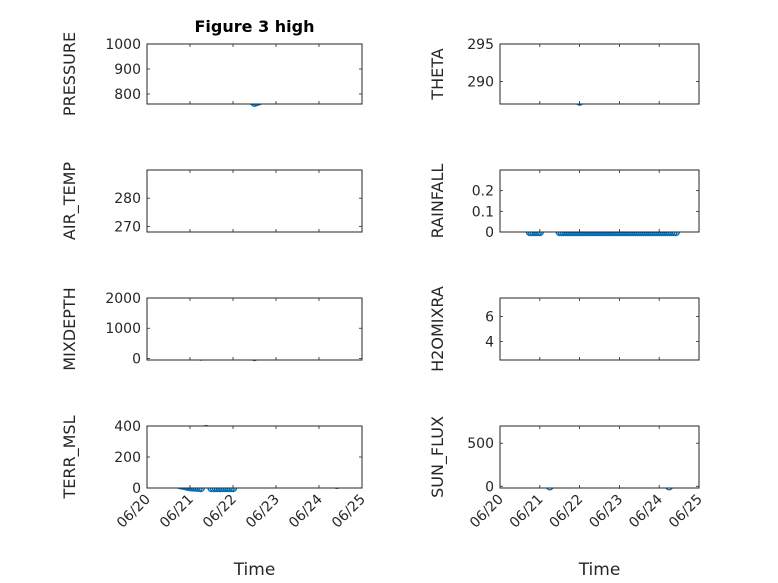  I want to click on y-tick-label: 2000, so click(123, 299).